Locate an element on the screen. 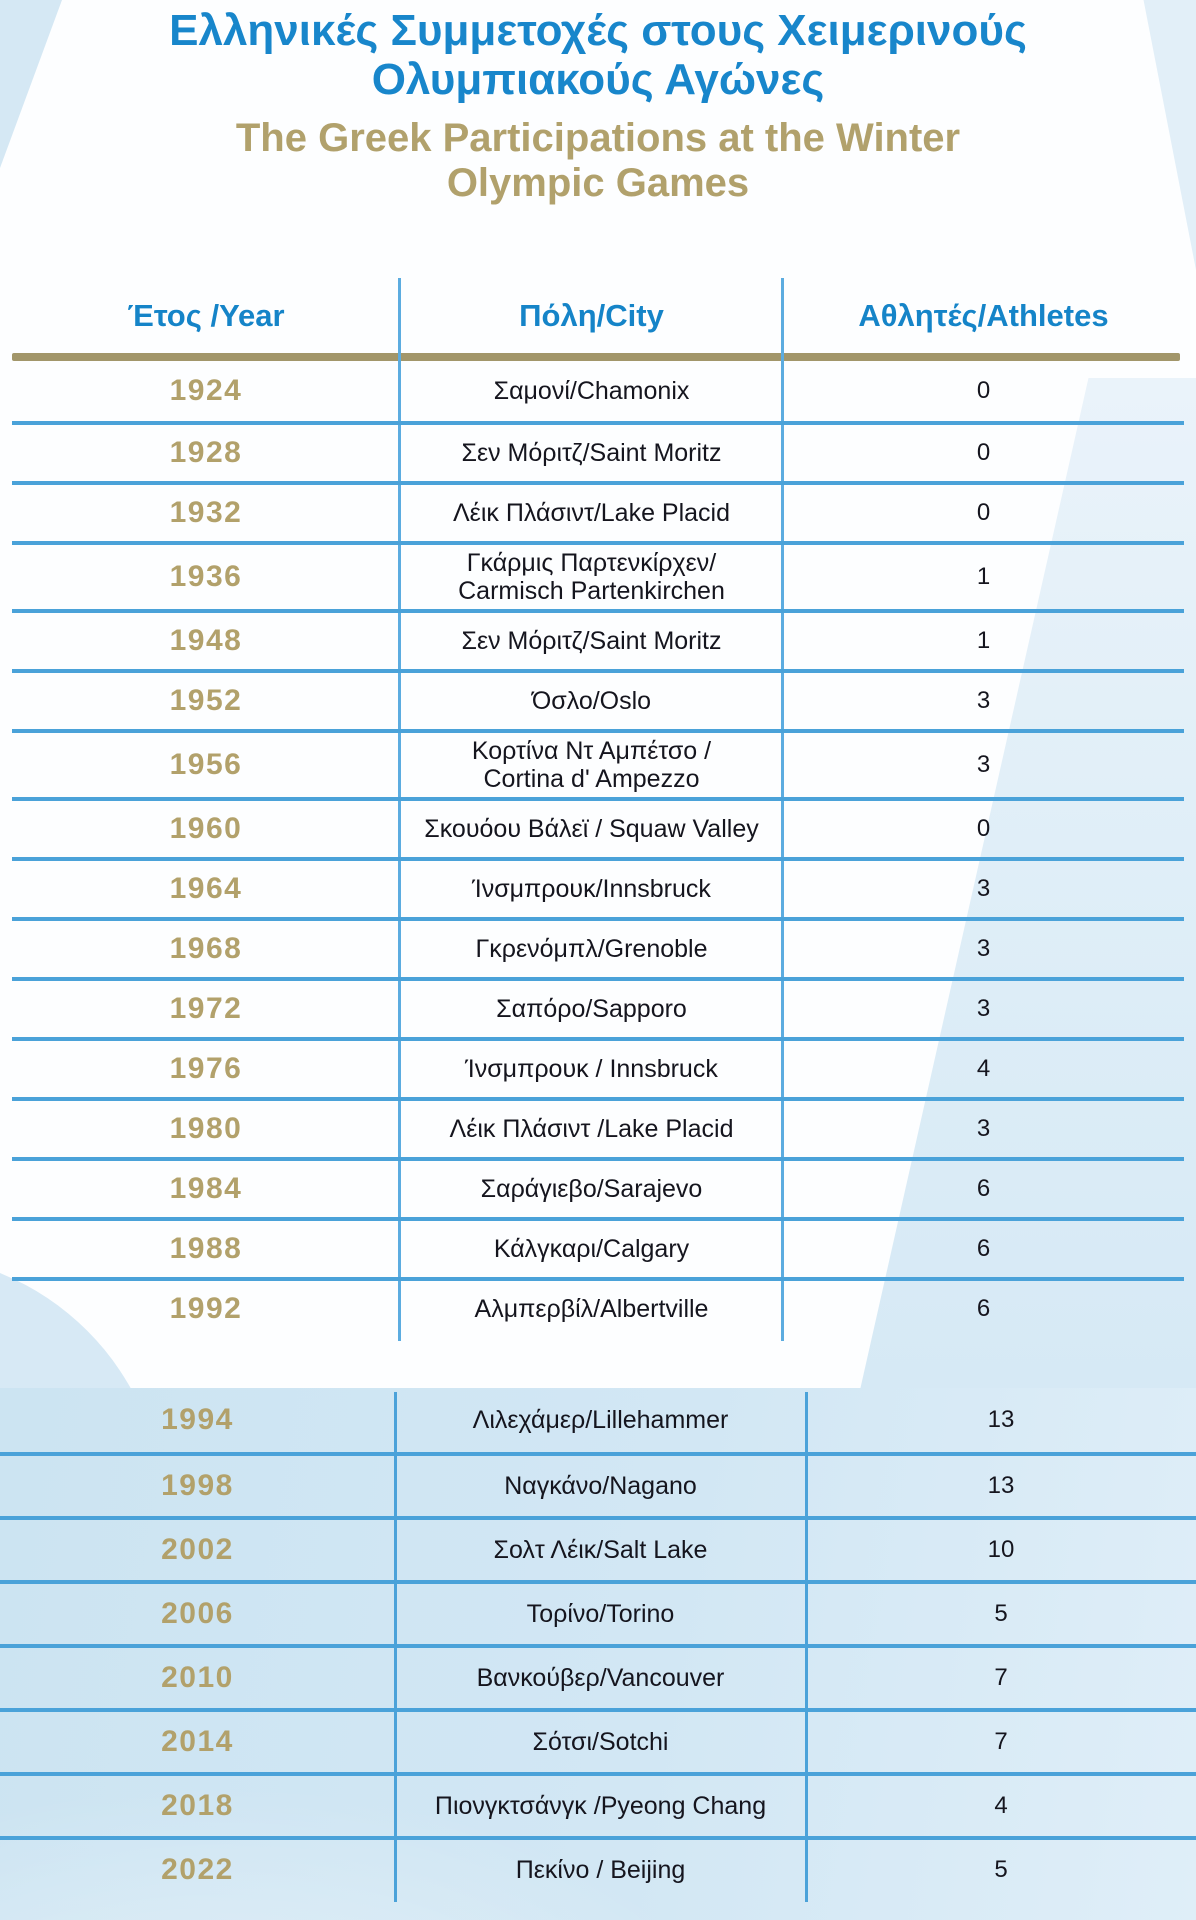 The width and height of the screenshot is (1196, 1920). table-row: 1928 Σεν Μόριτζ/Saint Moritz 0 is located at coordinates (598, 451).